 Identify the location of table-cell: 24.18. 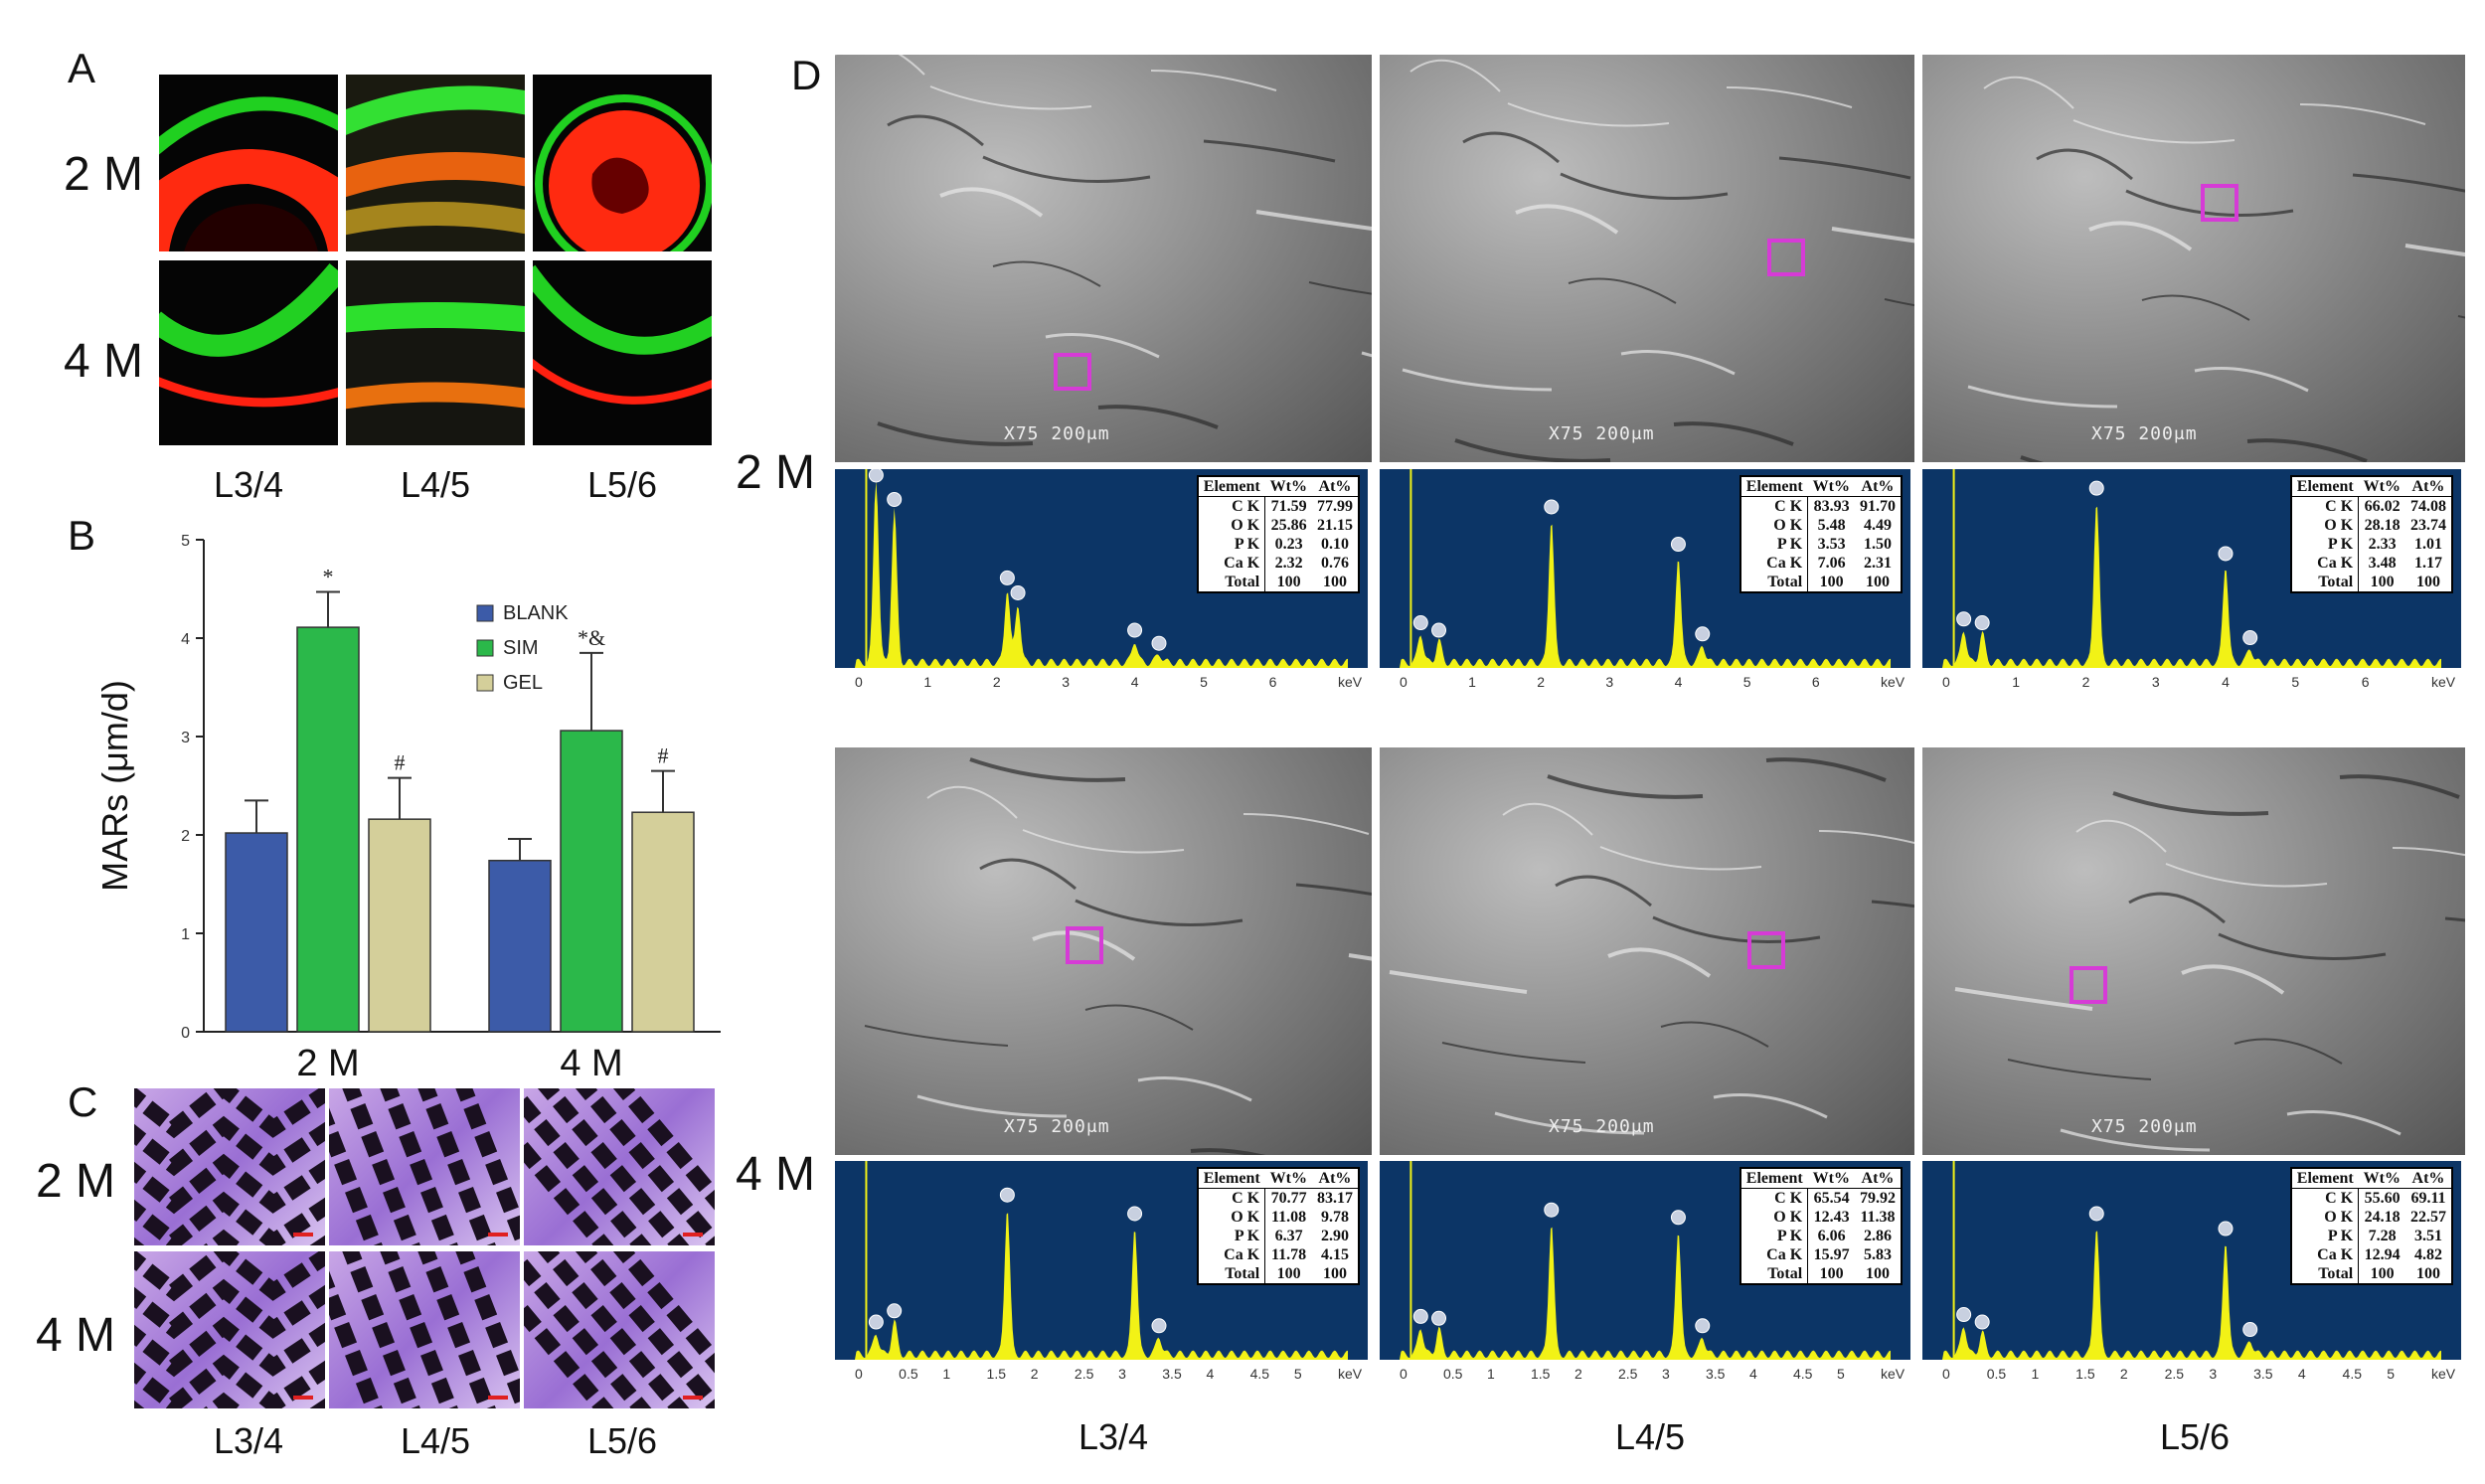
(2382, 1217).